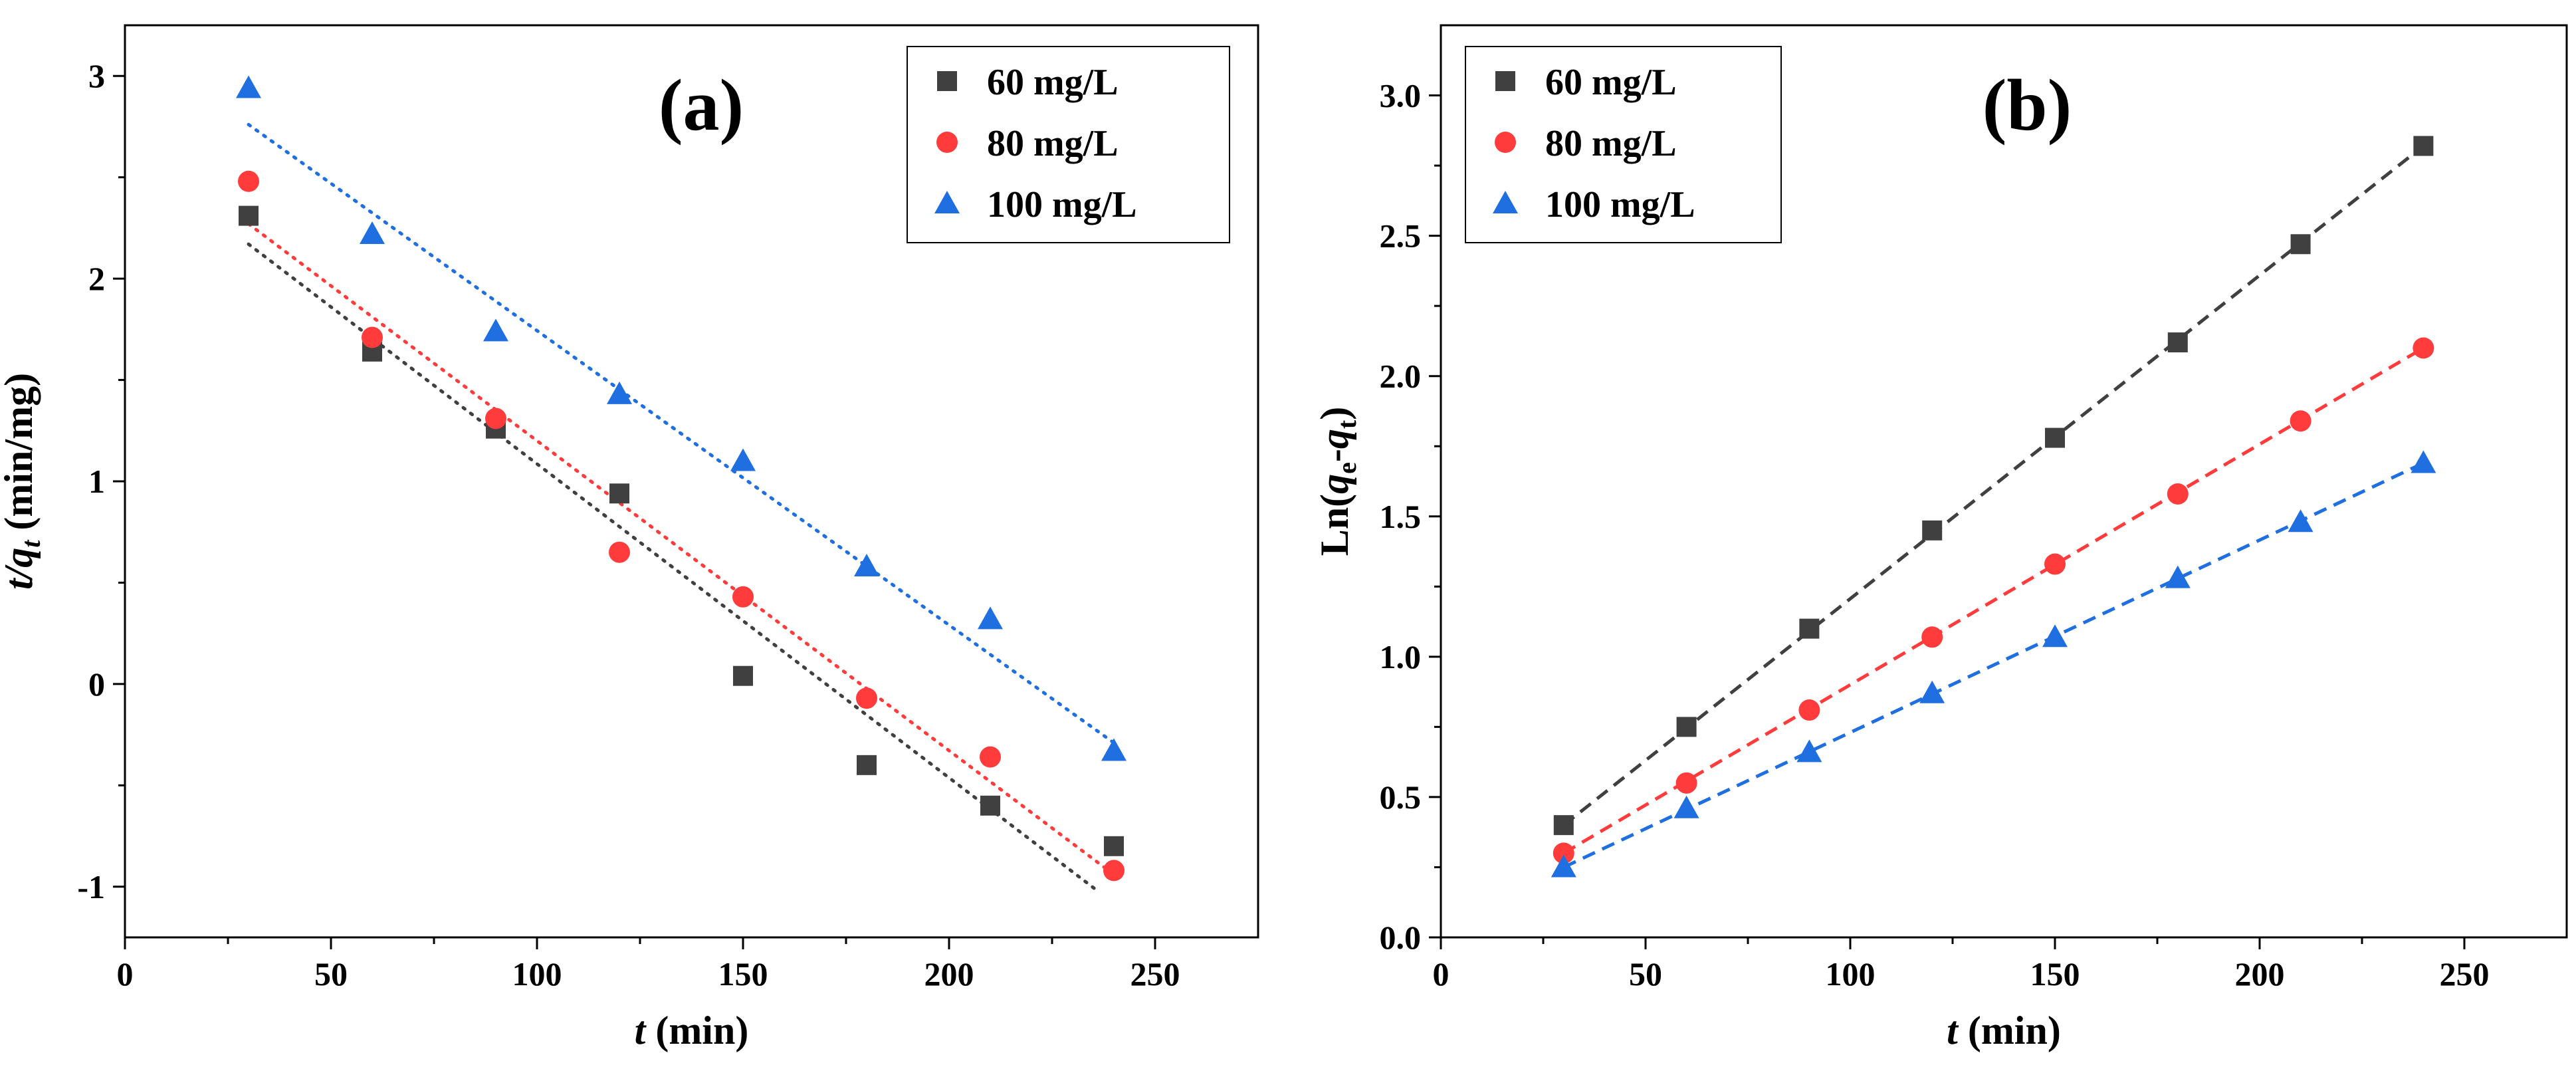 The height and width of the screenshot is (1071, 2576). Describe the element at coordinates (1993, 664) in the screenshot. I see `series-100-mg-l` at that location.